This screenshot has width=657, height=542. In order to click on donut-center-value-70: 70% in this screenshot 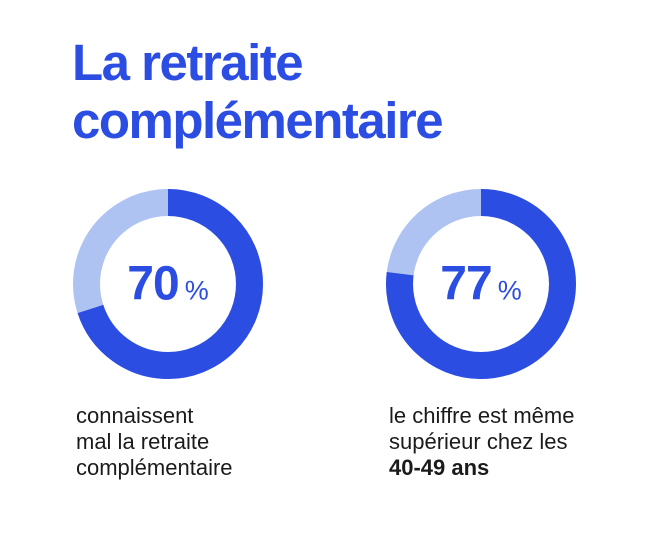, I will do `click(168, 284)`.